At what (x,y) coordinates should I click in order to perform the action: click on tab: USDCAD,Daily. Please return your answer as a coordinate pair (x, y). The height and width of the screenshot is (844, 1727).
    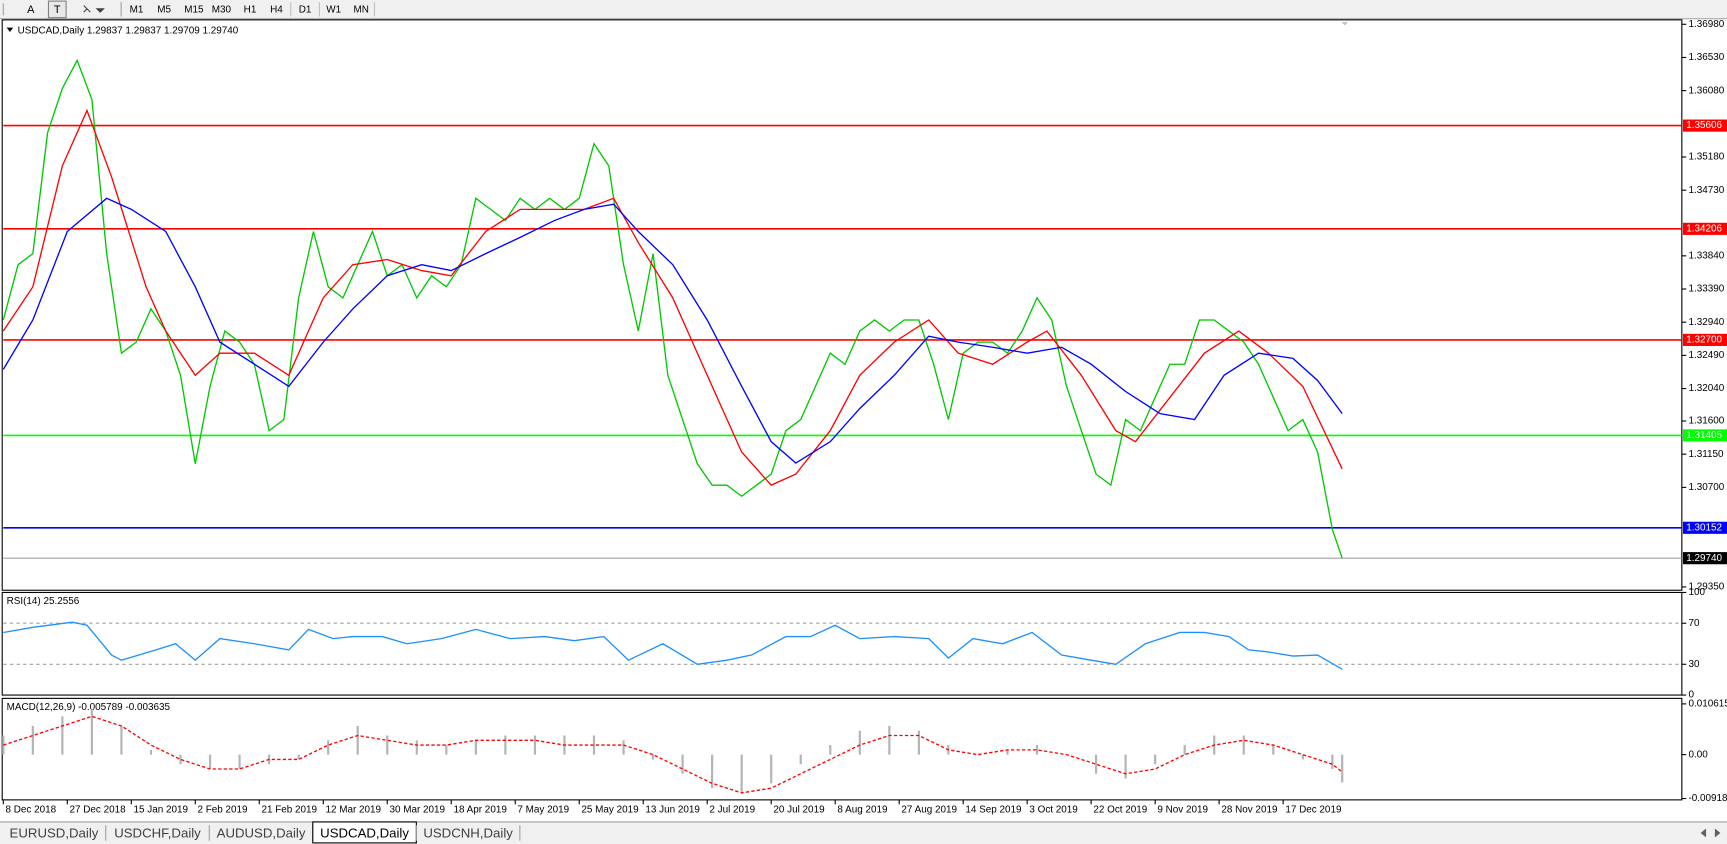
    Looking at the image, I should click on (364, 833).